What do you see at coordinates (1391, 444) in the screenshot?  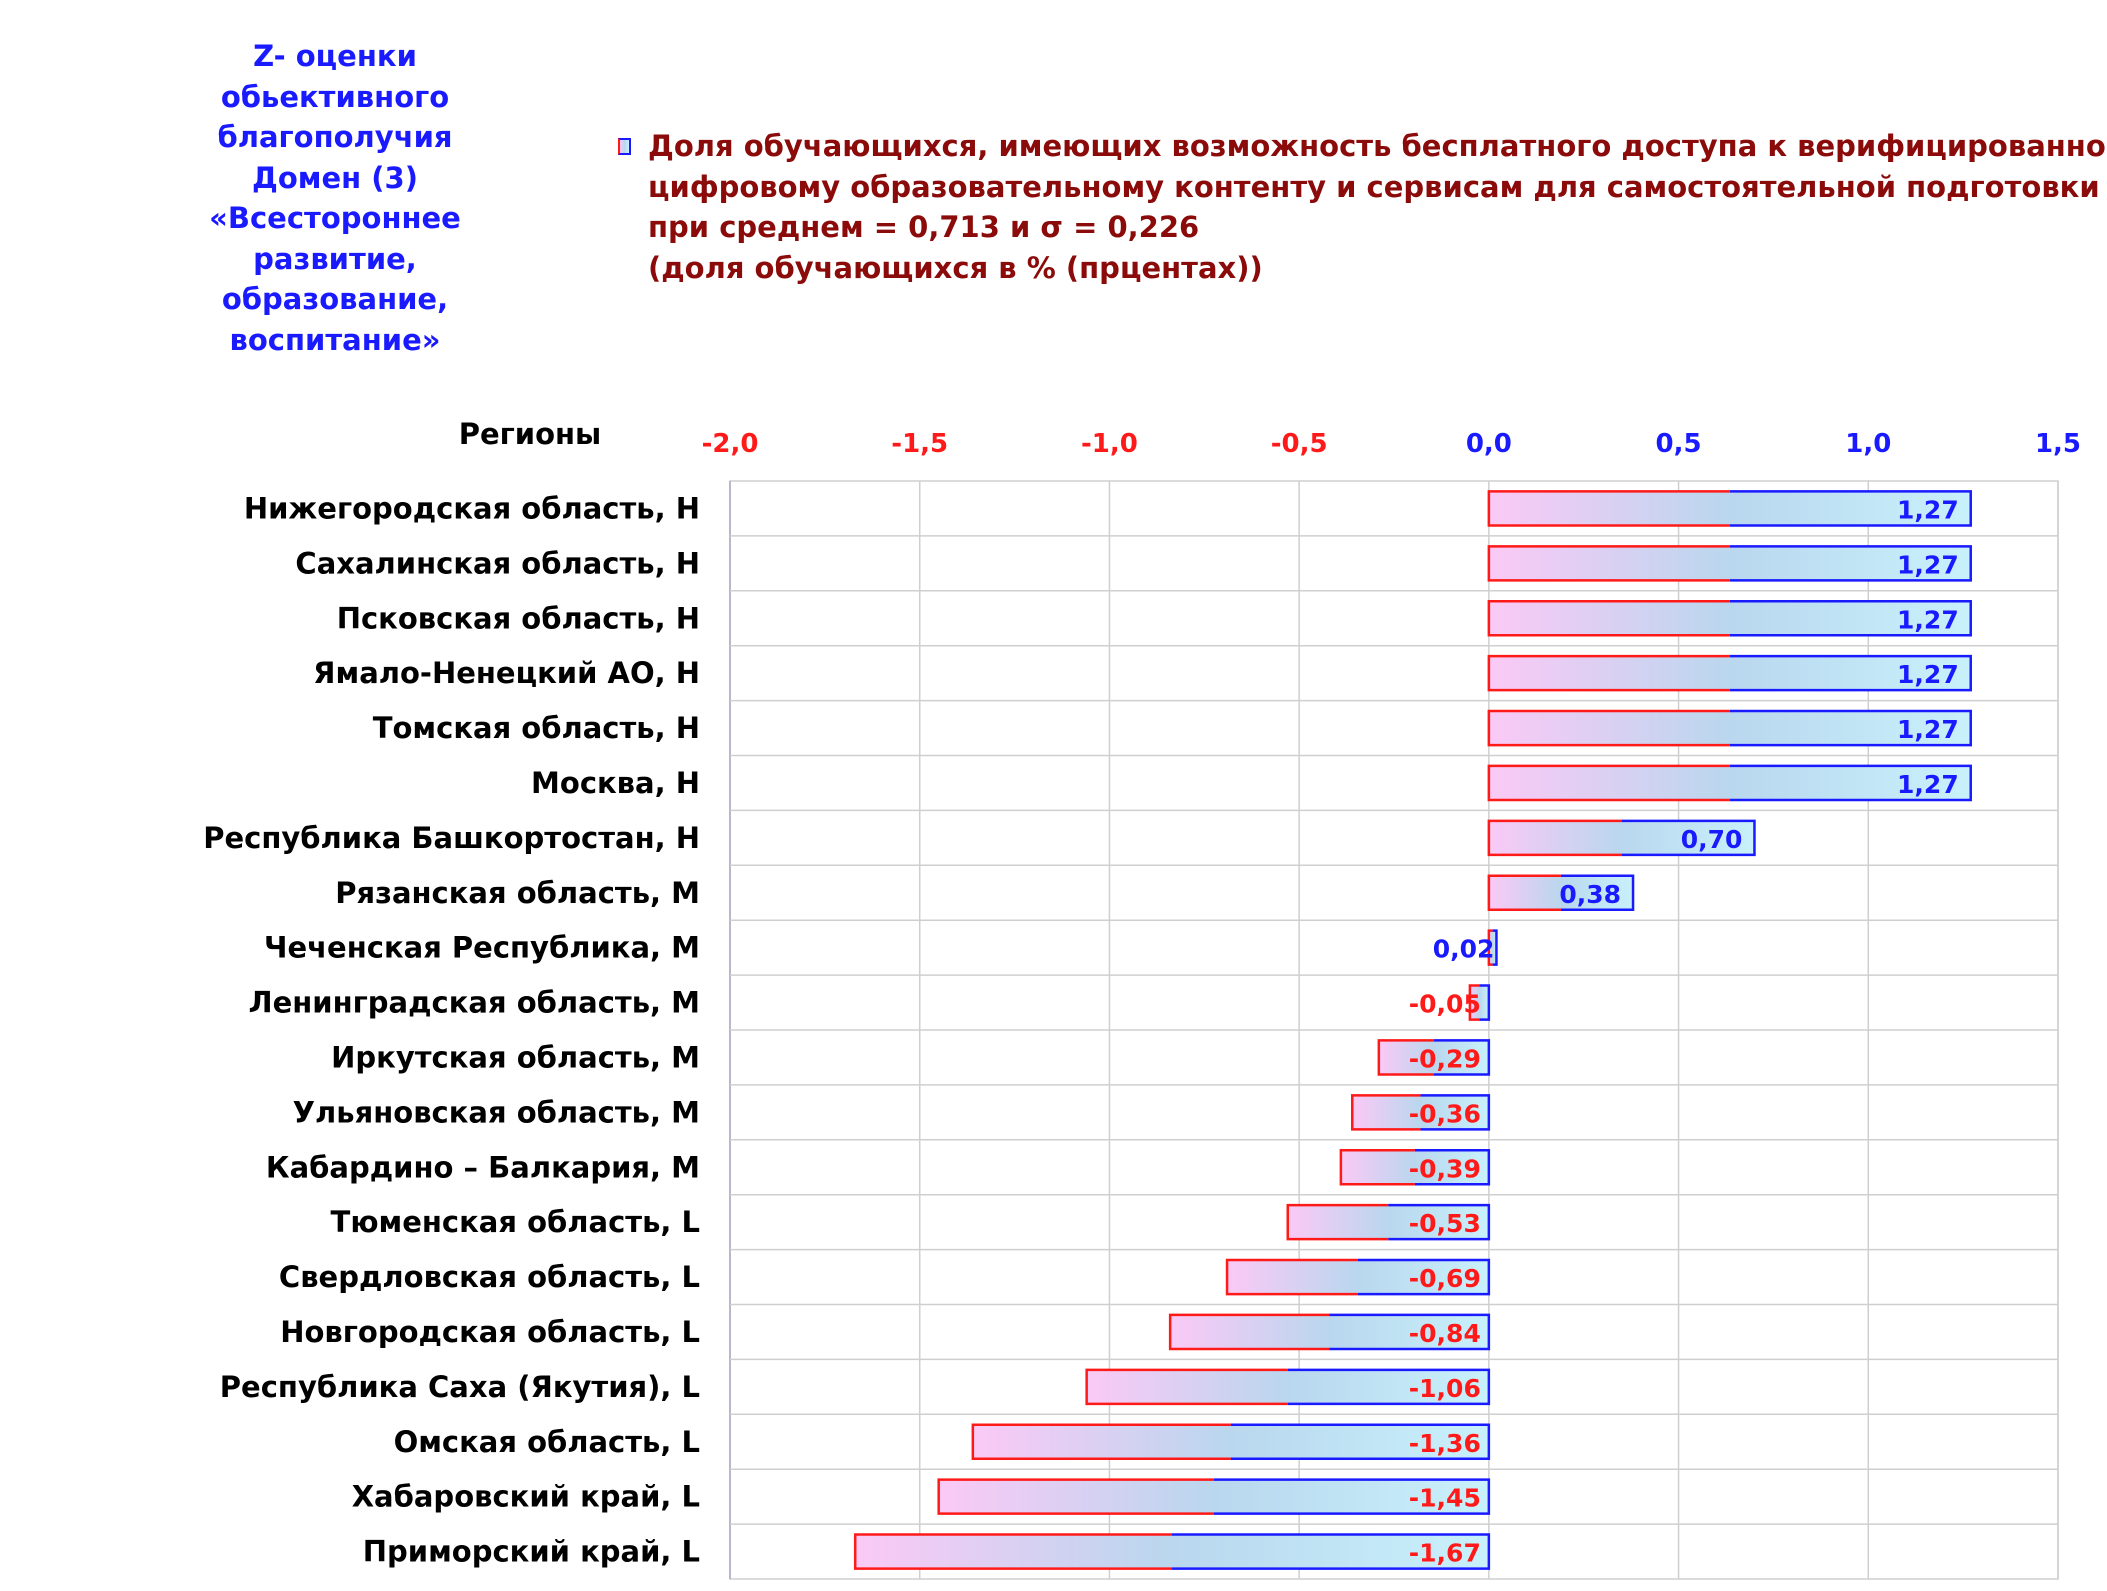 I see `x-axis-ticks: -2,0 -1,5 -1,0 -0,5 0,0 0,5 1,0 1,5` at bounding box center [1391, 444].